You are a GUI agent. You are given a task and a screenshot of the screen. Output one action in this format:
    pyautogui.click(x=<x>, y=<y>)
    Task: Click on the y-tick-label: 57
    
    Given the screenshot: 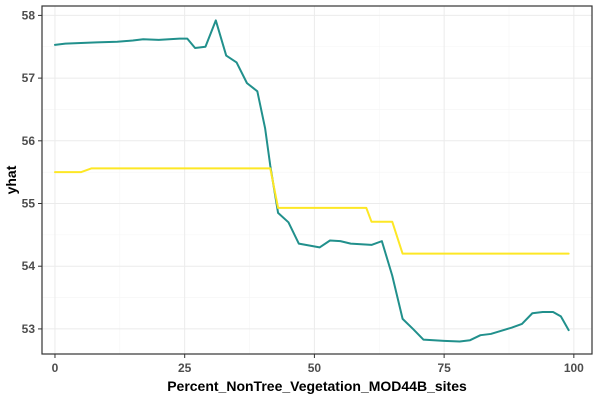 What is the action you would take?
    pyautogui.click(x=29, y=78)
    